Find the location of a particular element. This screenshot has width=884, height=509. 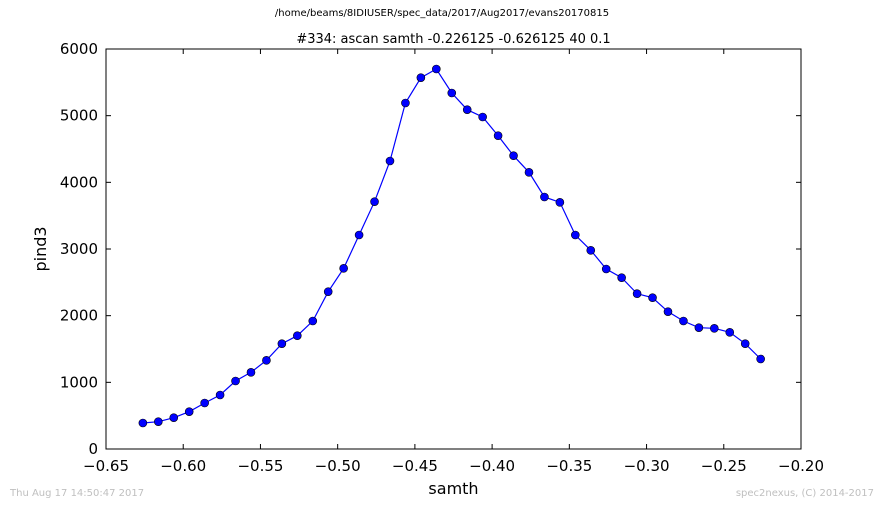

x-axis-label: samth is located at coordinates (453, 488).